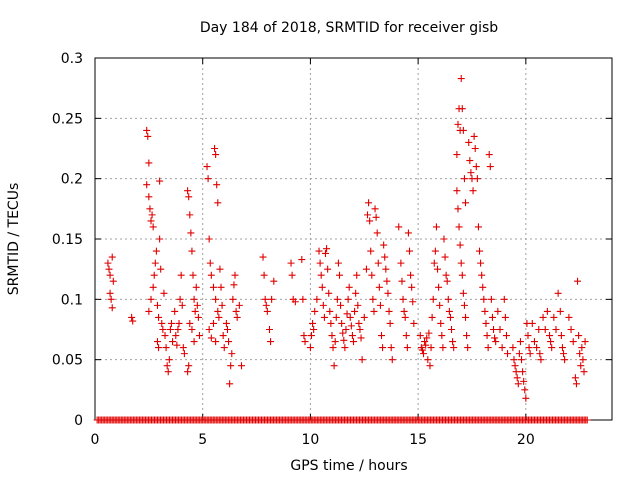  Describe the element at coordinates (587, 420) in the screenshot. I see `zero-point-marker` at that location.